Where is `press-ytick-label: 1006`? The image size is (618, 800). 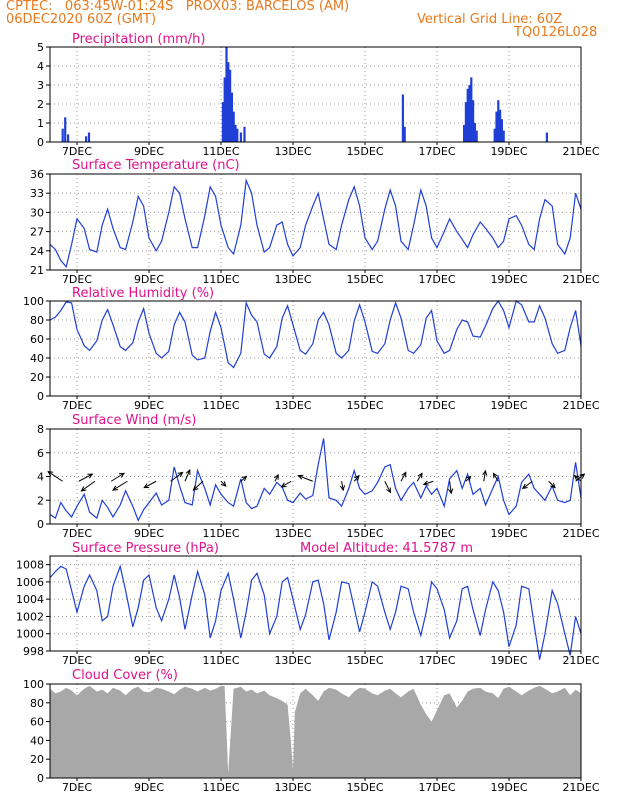 press-ytick-label: 1006 is located at coordinates (30, 582).